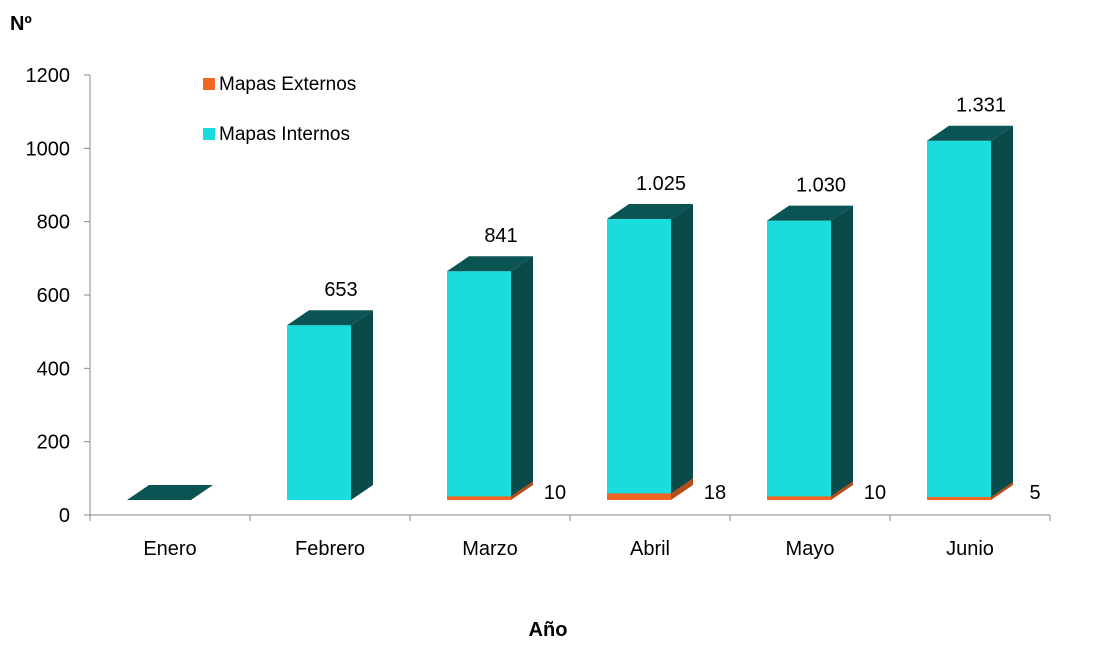 The width and height of the screenshot is (1097, 656). Describe the element at coordinates (970, 549) in the screenshot. I see `x-tick-label: Junio` at that location.